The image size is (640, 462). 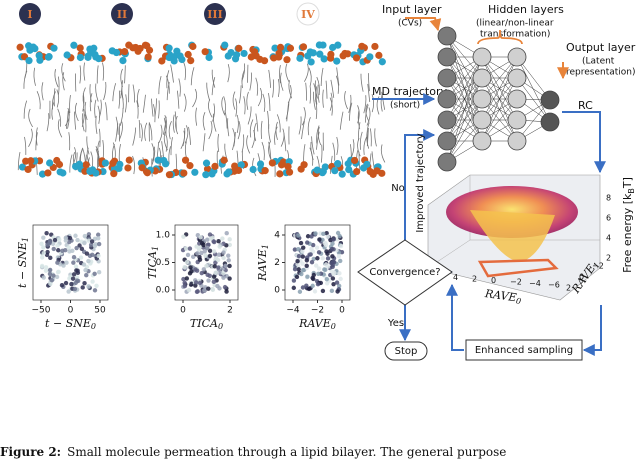 What do you see at coordinates (601, 73) in the screenshot?
I see `label: representation)` at bounding box center [601, 73].